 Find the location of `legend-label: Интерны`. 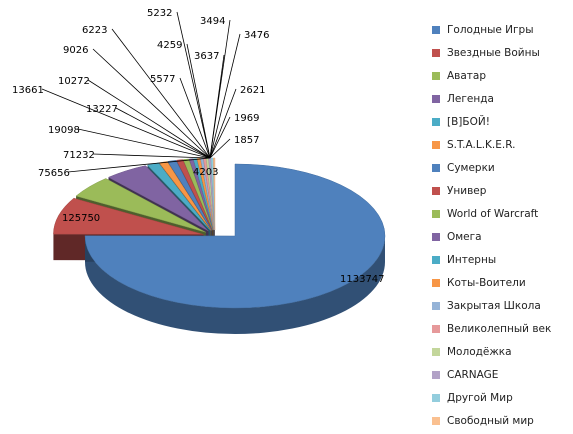

legend-label: Интерны is located at coordinates (472, 259).